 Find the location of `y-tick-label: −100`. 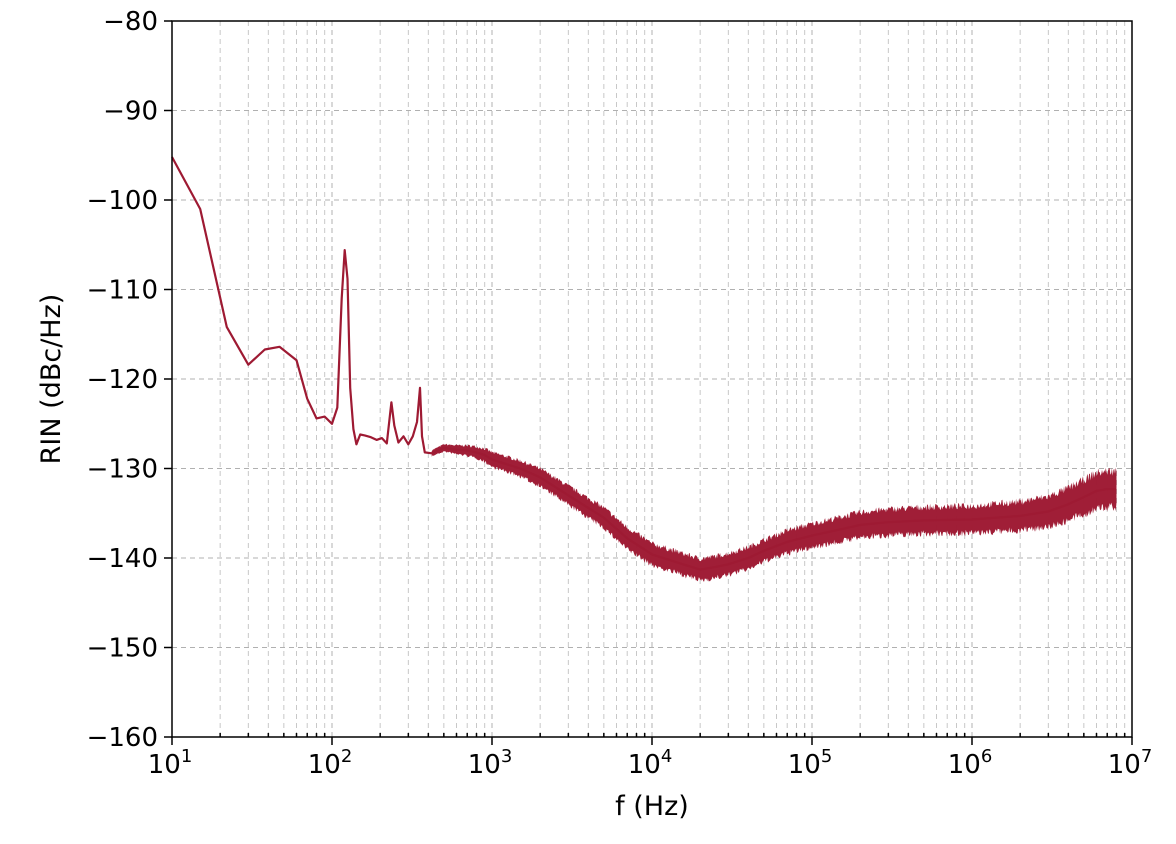

y-tick-label: −100 is located at coordinates (122, 201).